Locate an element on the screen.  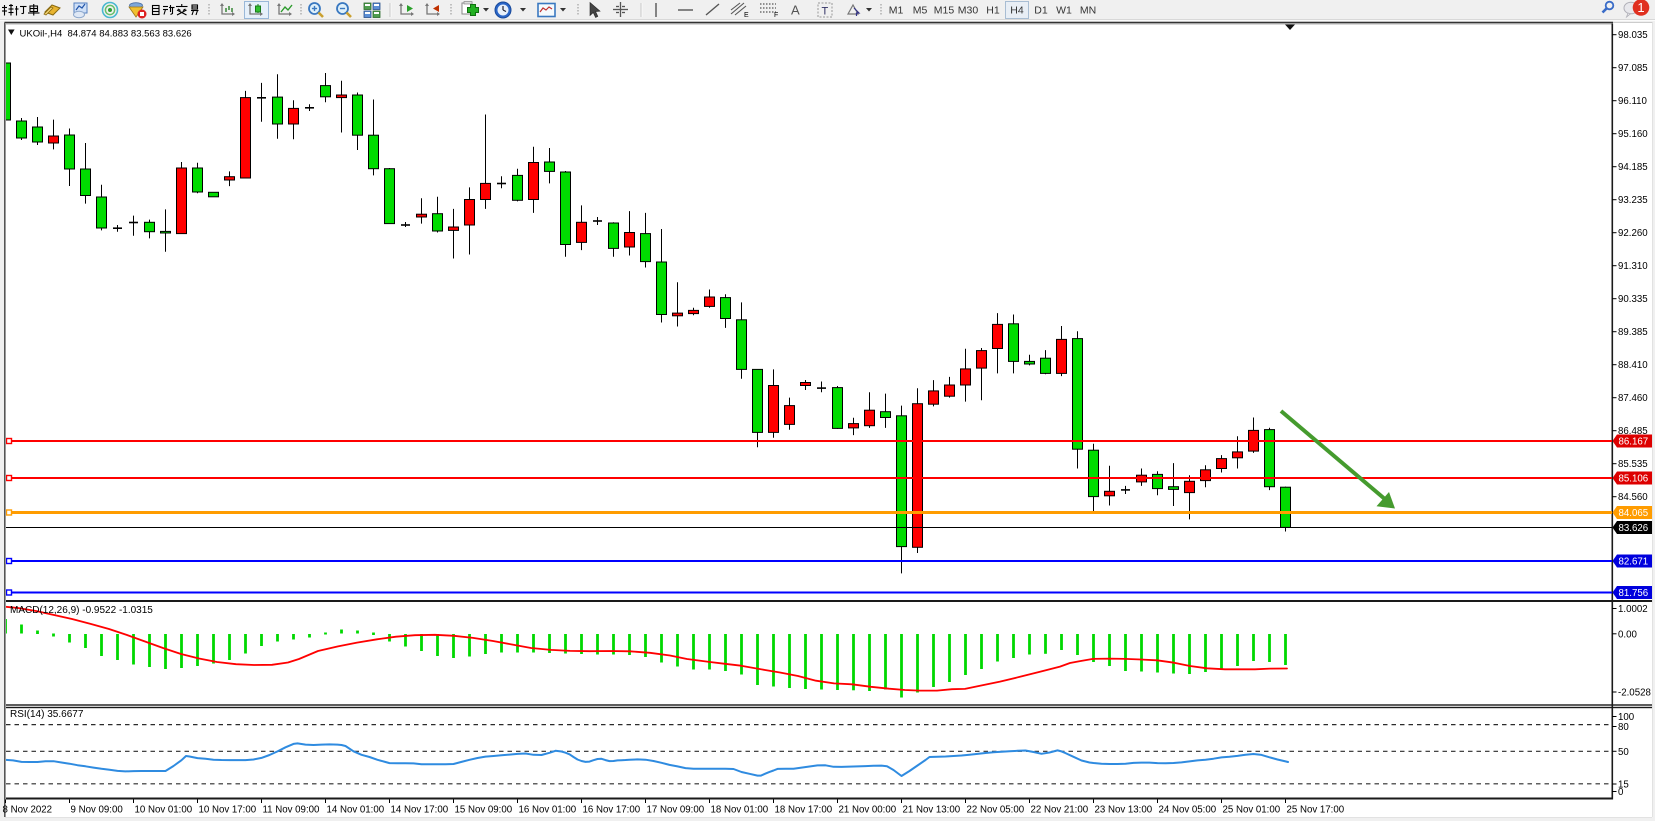
svg-text: RSI(14) 35.6677 is located at coordinates (47, 714).